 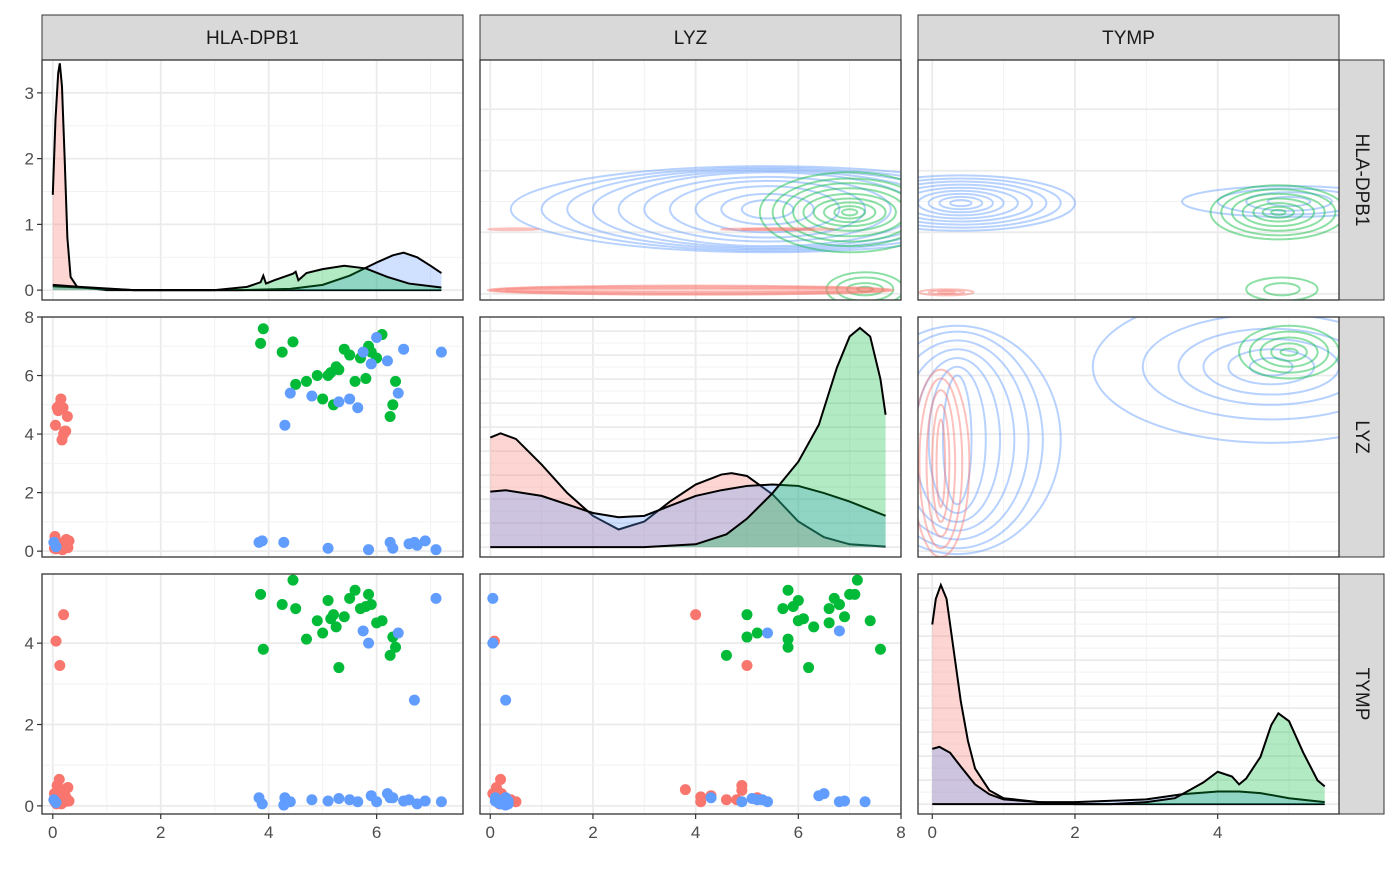 What do you see at coordinates (268, 832) in the screenshot?
I see `x-tick-label-hla-dpb1: 4` at bounding box center [268, 832].